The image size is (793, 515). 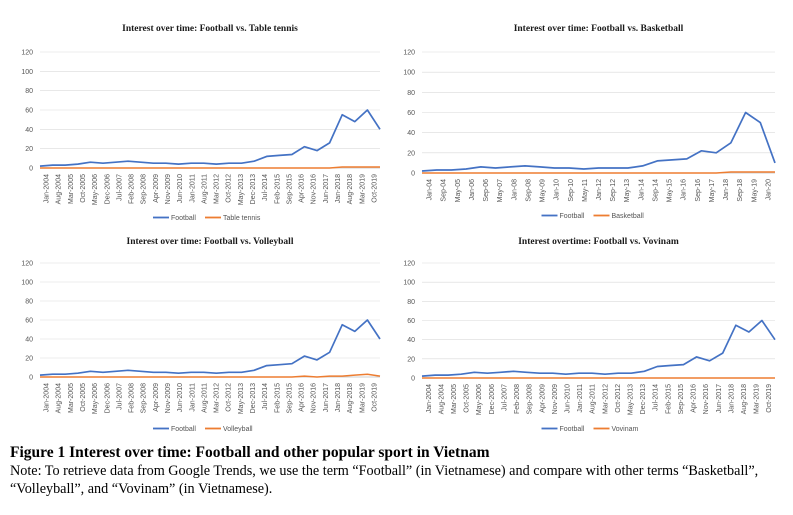 I want to click on series-line-basketball, so click(x=598, y=172).